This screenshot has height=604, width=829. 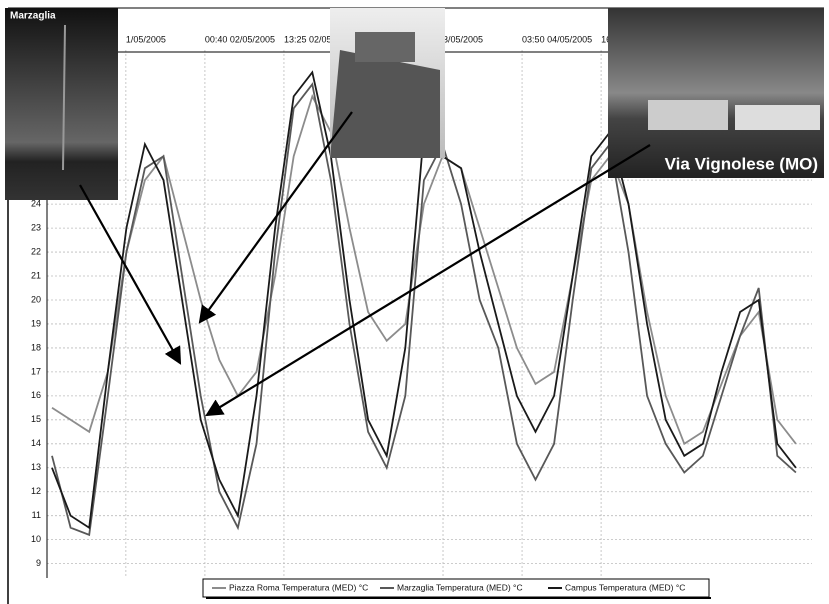 I want to click on y-tick-label: 13, so click(x=36, y=467).